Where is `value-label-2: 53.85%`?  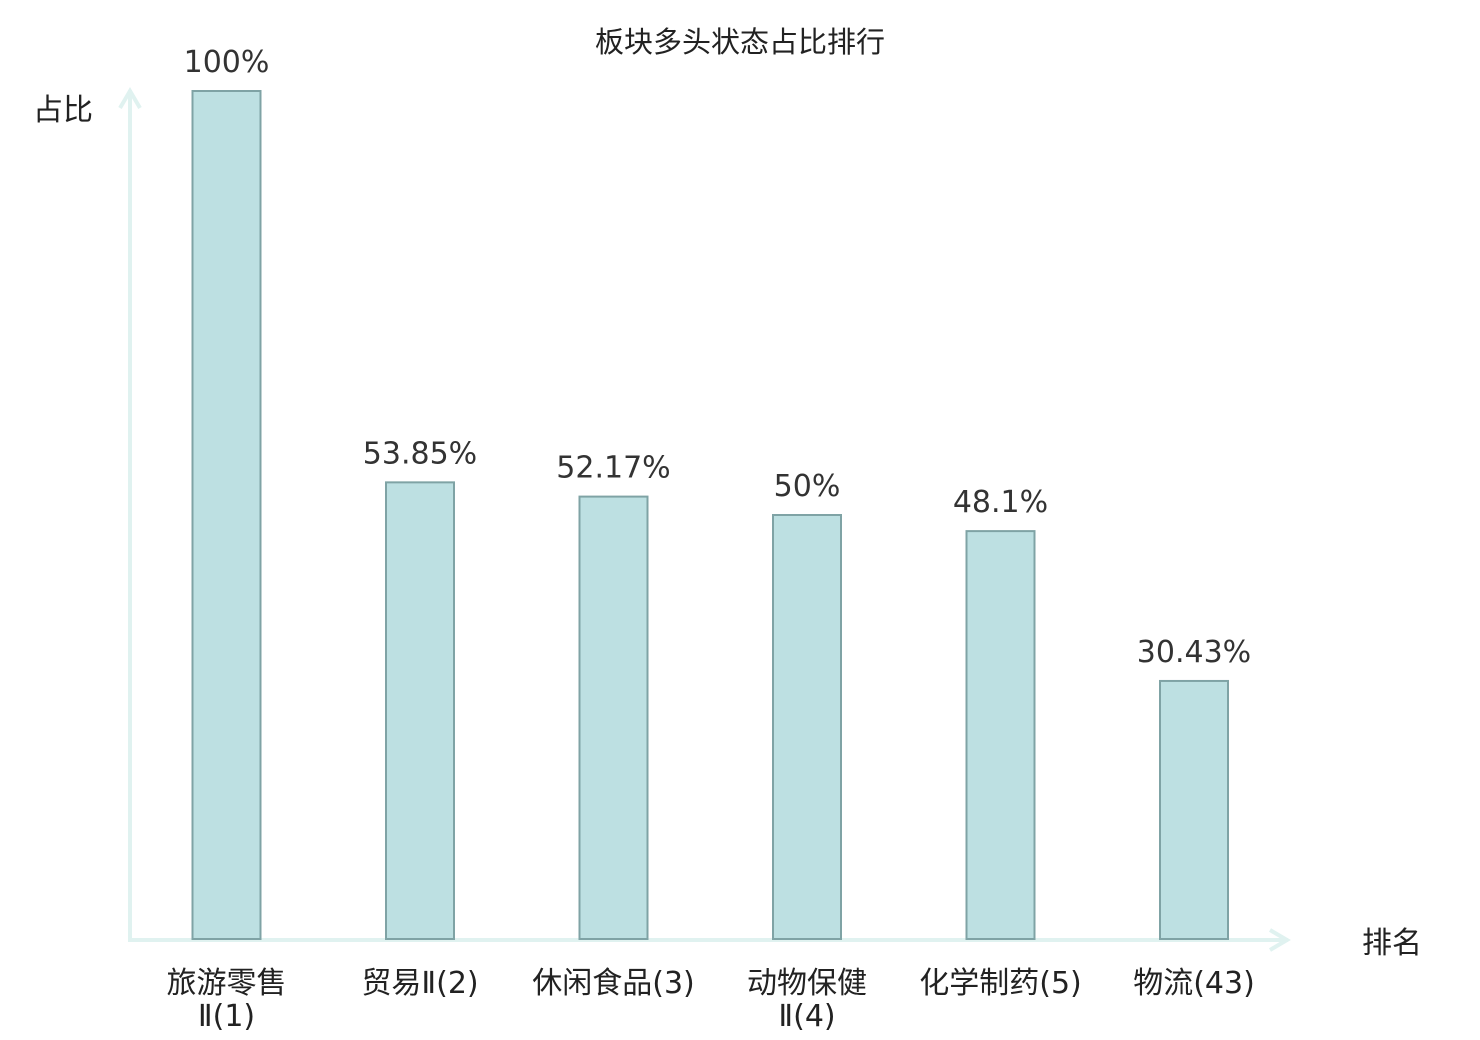 value-label-2: 53.85% is located at coordinates (420, 453).